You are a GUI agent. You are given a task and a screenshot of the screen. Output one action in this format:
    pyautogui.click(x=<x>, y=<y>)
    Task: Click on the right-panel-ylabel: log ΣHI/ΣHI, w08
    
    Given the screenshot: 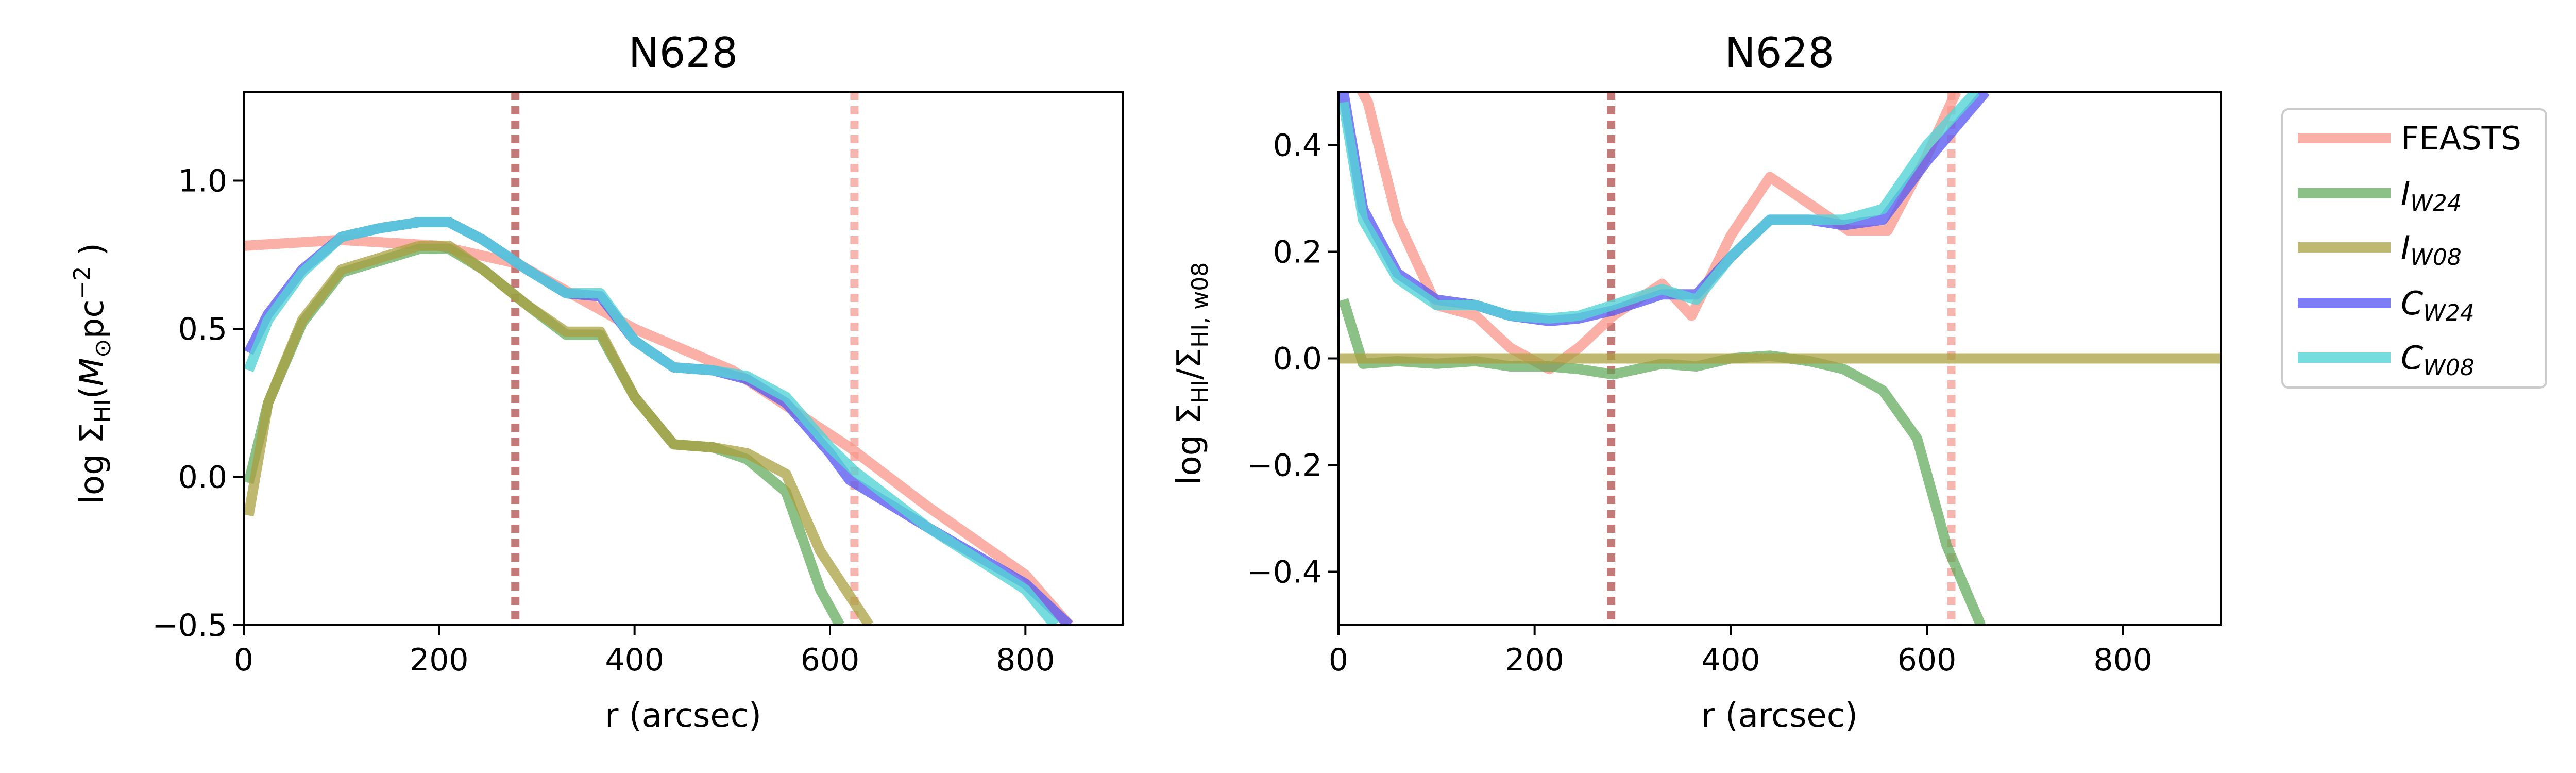 What is the action you would take?
    pyautogui.click(x=1192, y=373)
    